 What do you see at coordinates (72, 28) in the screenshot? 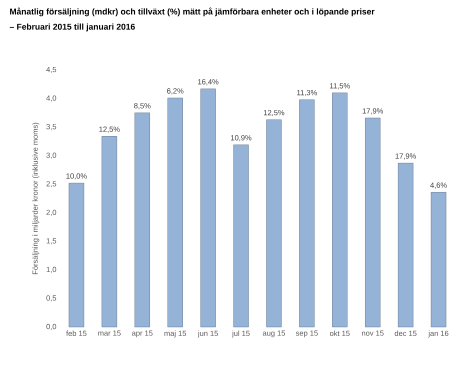
I see `chart-subtitle: – Februari 2015 till januari 2016` at bounding box center [72, 28].